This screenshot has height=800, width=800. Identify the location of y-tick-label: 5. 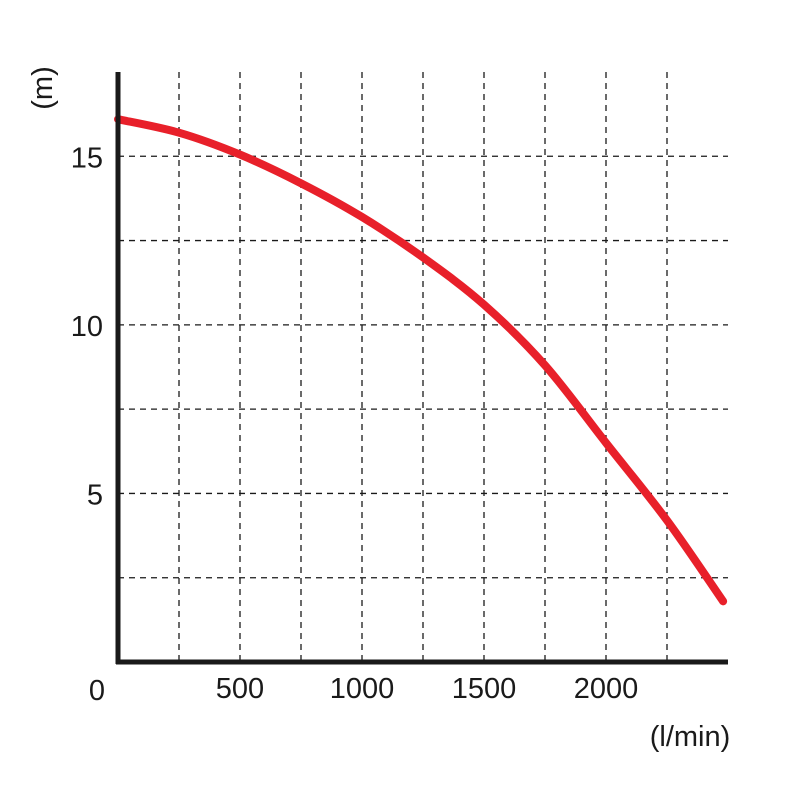
(95, 495).